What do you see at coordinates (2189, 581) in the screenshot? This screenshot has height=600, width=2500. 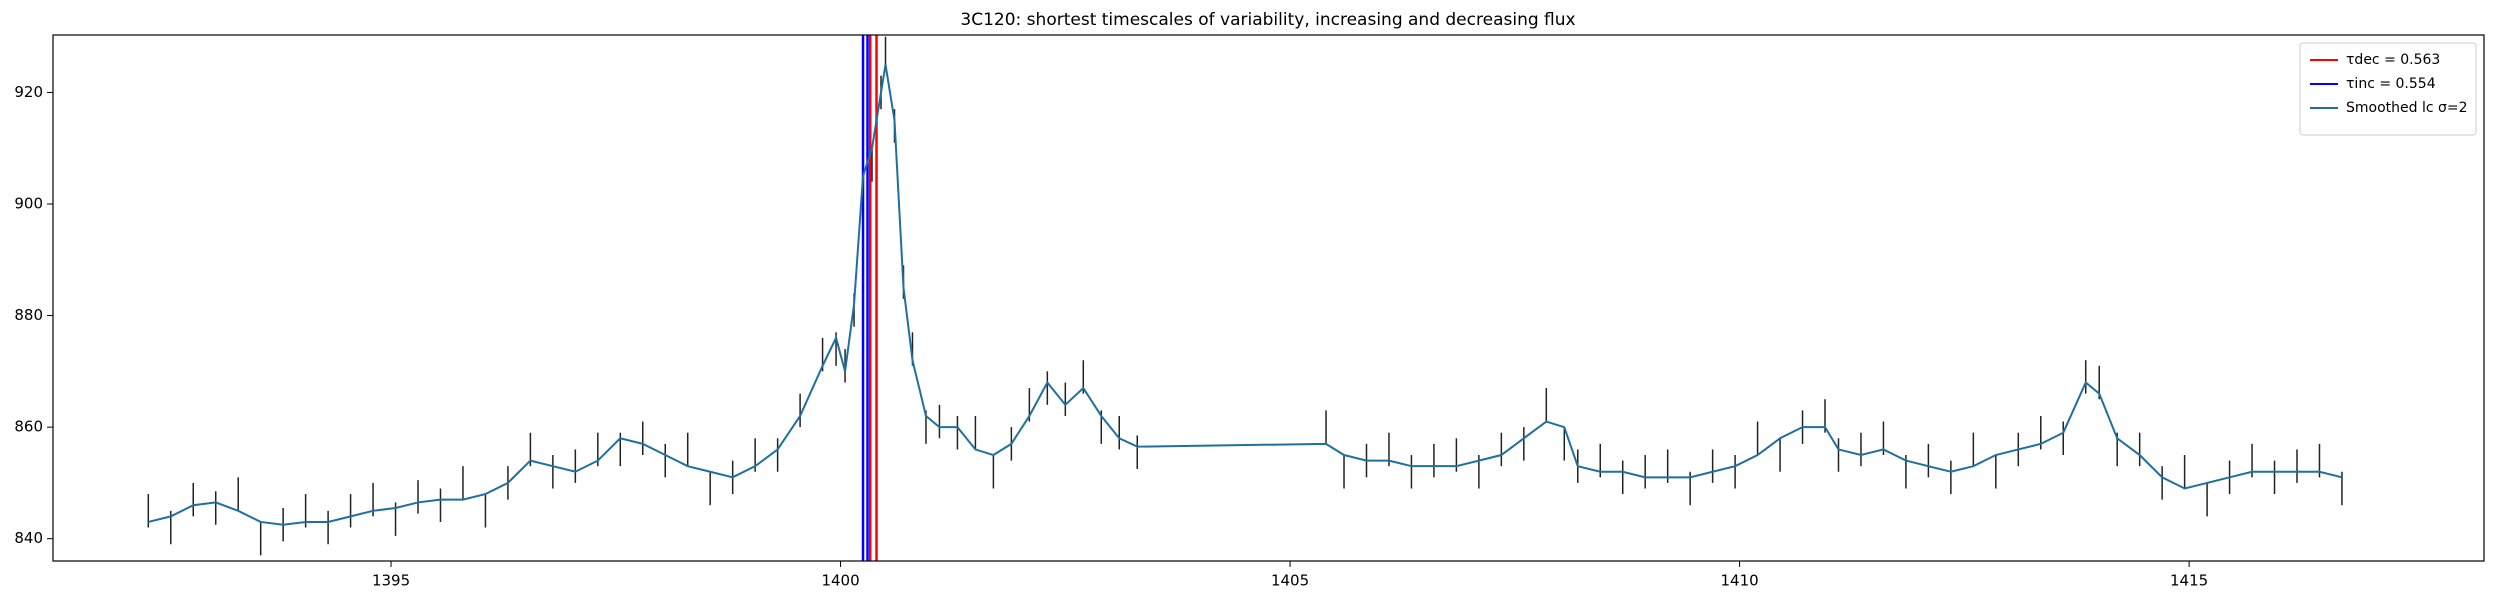 I see `x-tick-label: 1415` at bounding box center [2189, 581].